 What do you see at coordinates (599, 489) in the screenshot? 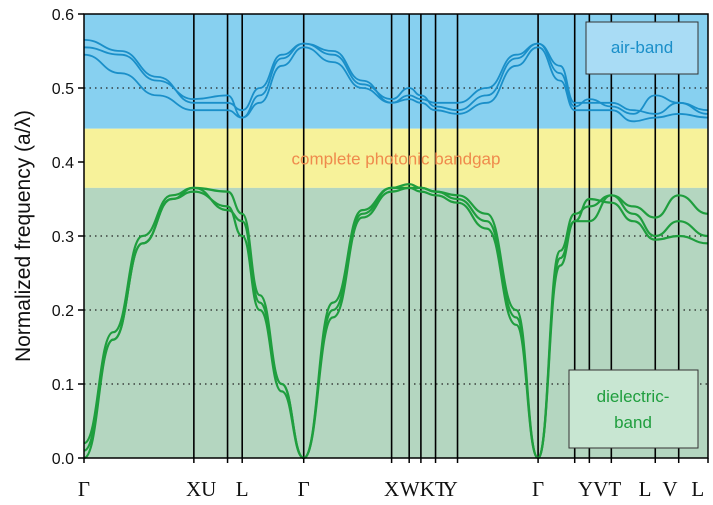
I see `x-tick-label: YVT` at bounding box center [599, 489].